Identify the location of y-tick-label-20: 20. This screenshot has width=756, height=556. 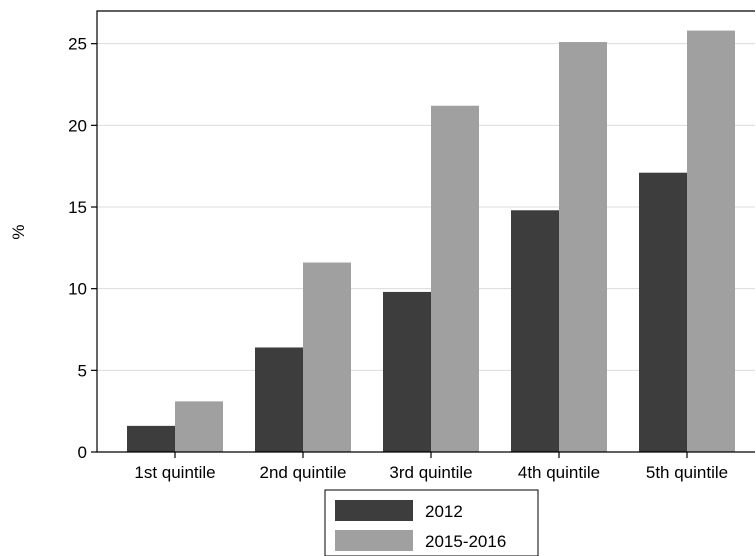
(77, 125).